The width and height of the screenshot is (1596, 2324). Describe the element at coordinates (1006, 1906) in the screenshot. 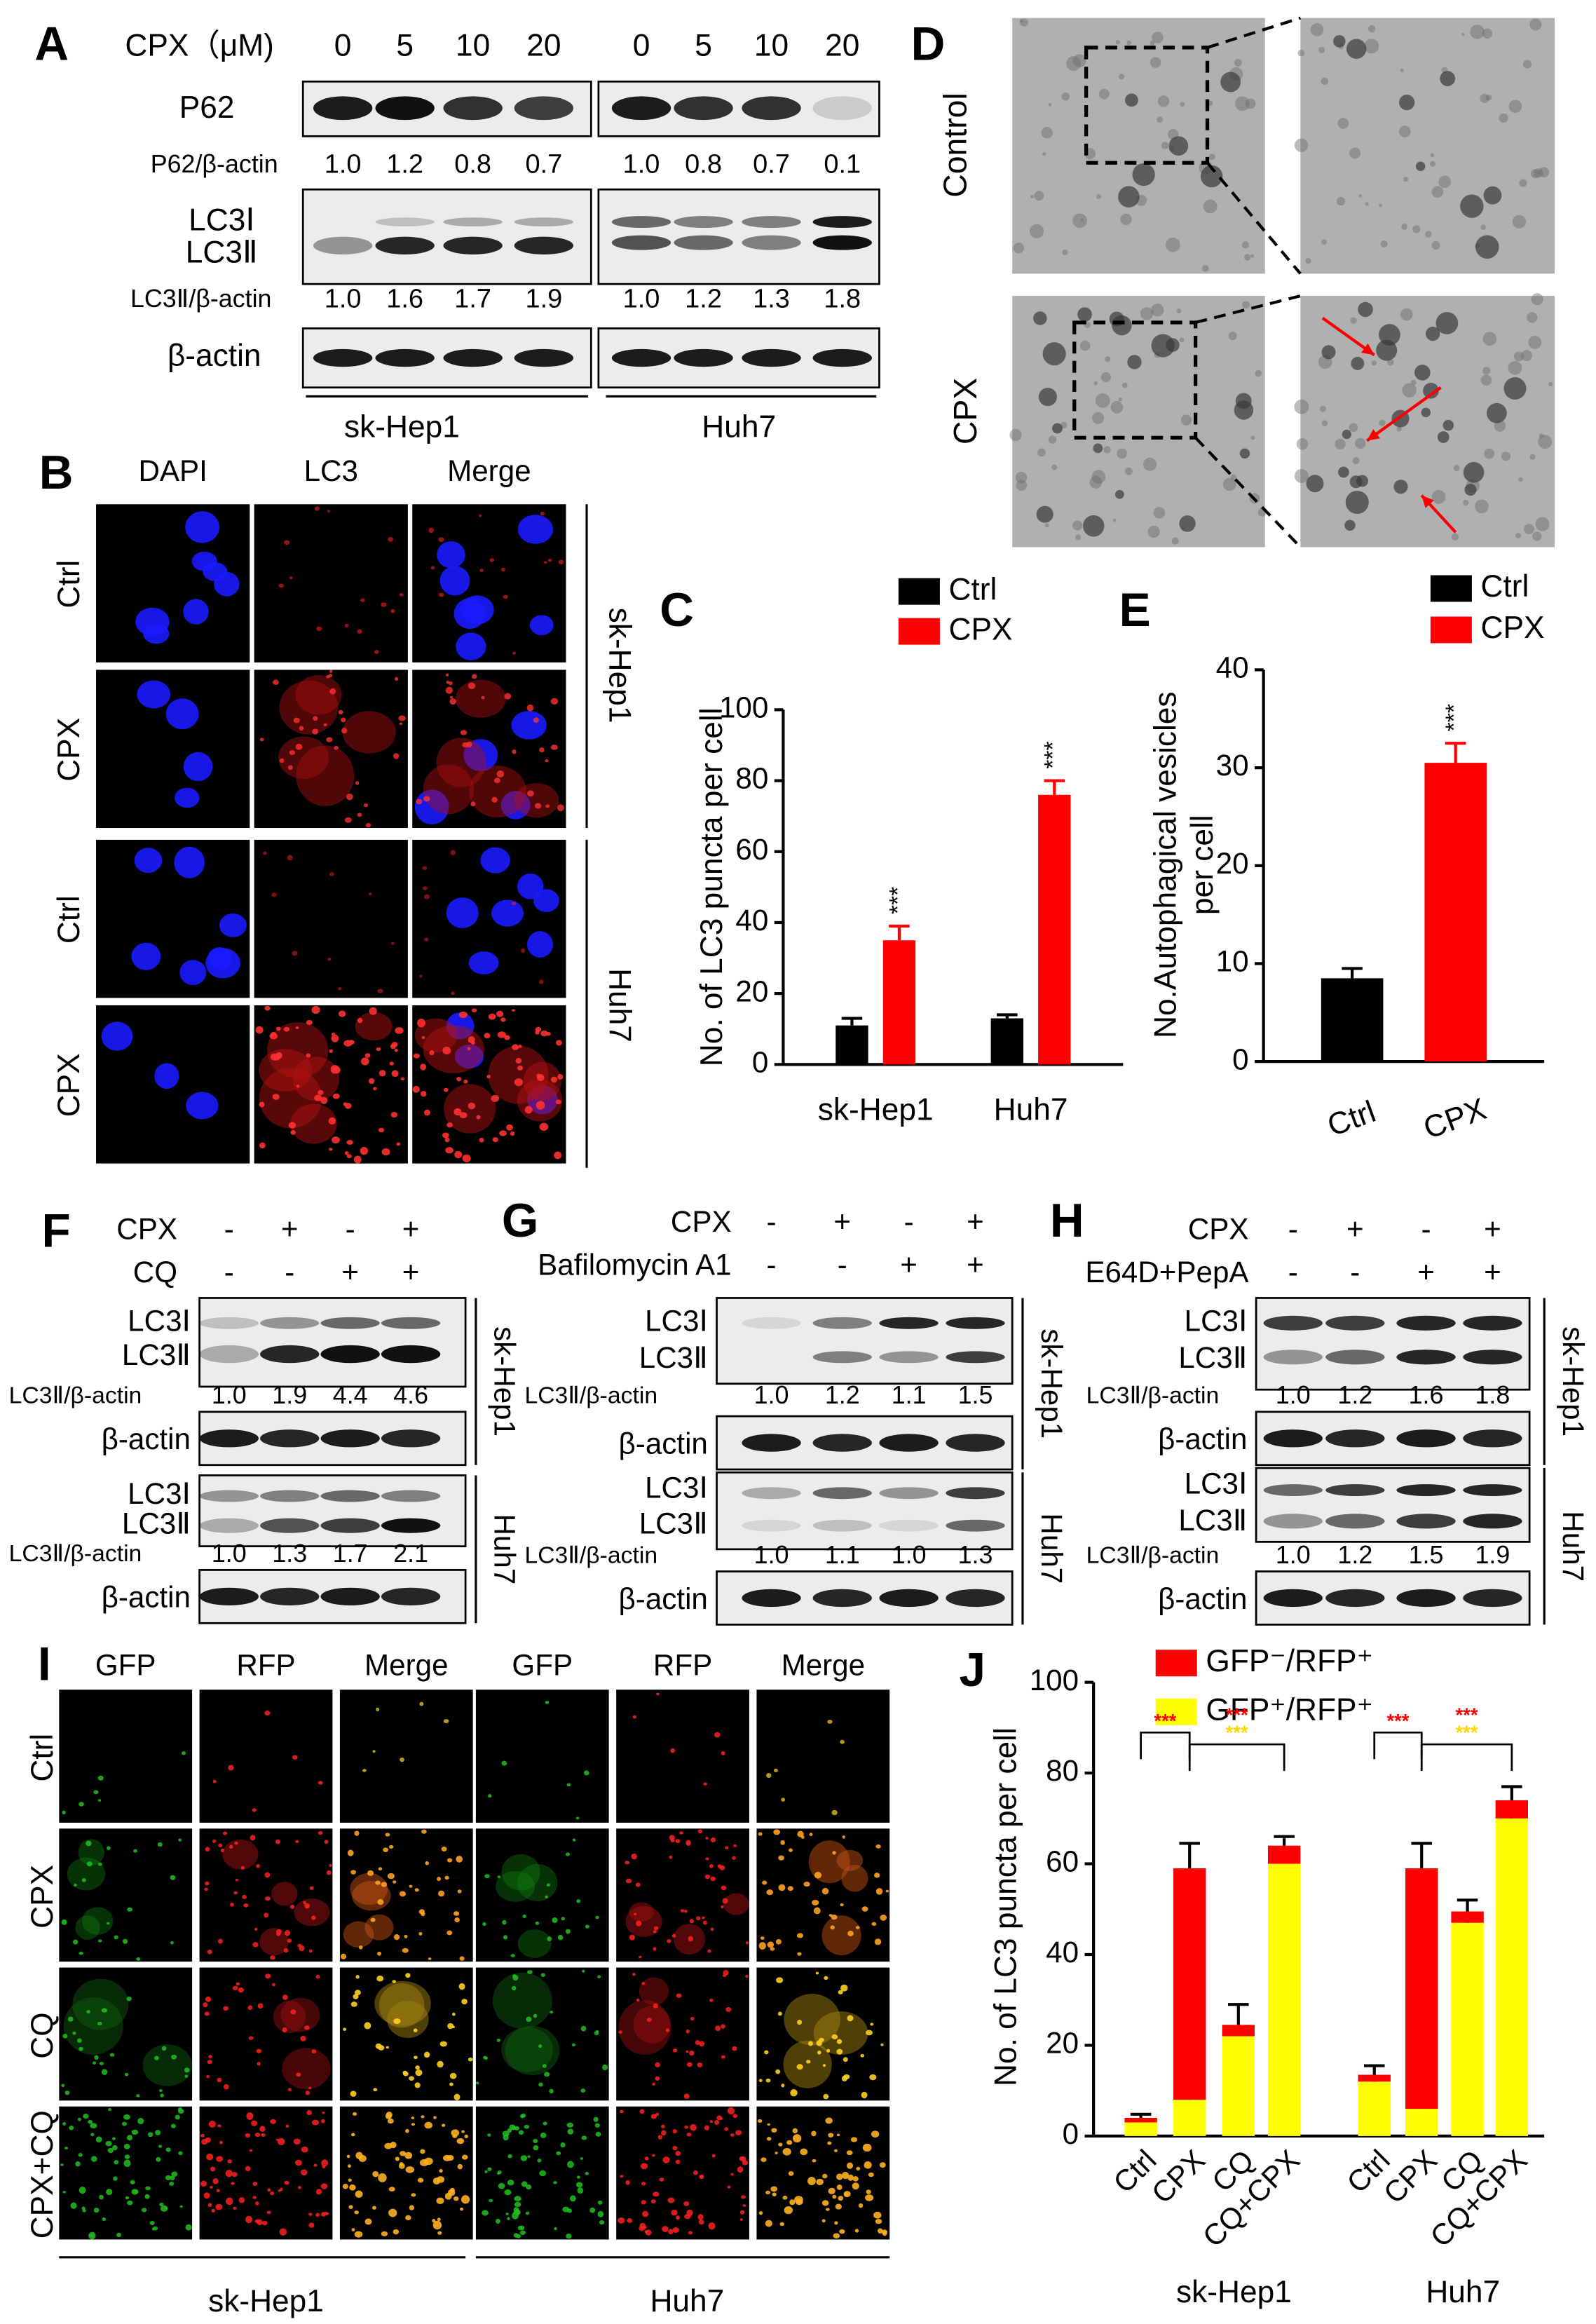

I see `y-axis-title: No. of LC3 puncta per cell` at that location.